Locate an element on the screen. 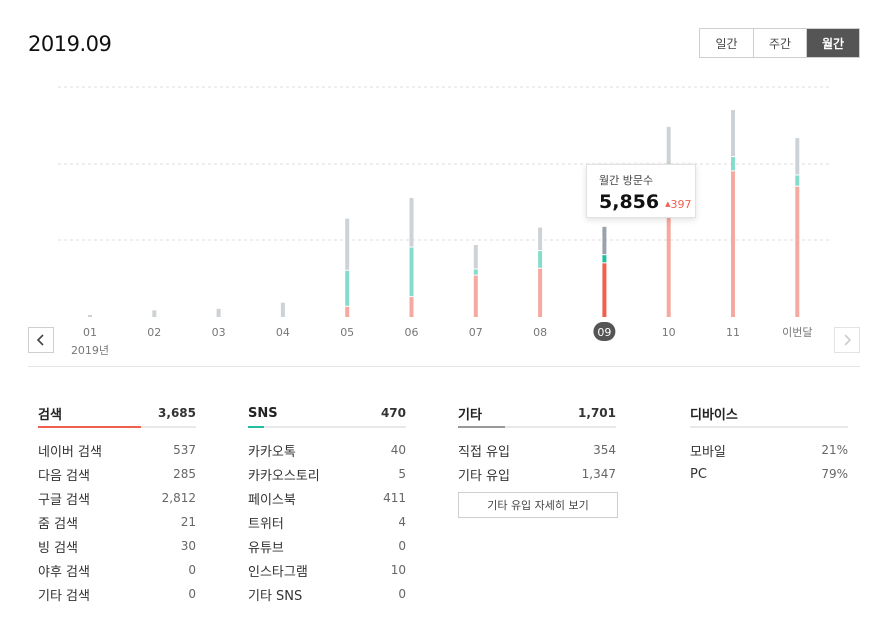 The width and height of the screenshot is (886, 630). x-tick-label: 이번달 is located at coordinates (797, 332).